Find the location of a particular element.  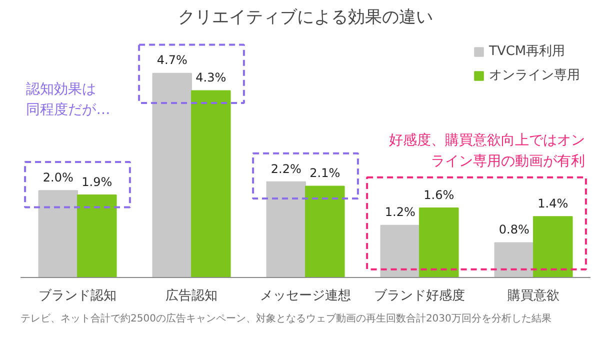

data-label: 2.1% is located at coordinates (325, 173).